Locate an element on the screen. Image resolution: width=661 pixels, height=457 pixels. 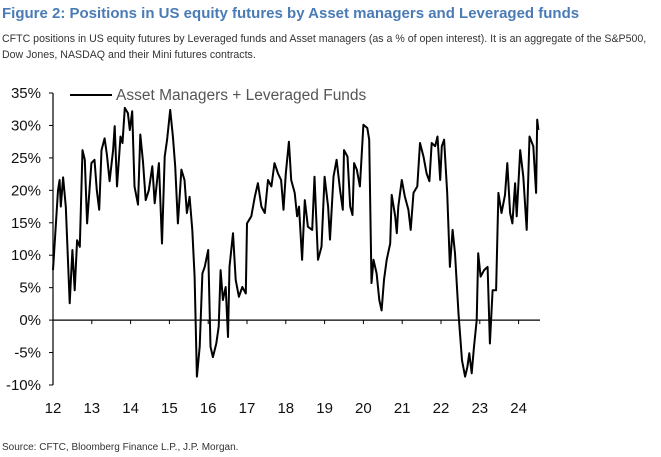
x-tick-label: 22 is located at coordinates (441, 408).